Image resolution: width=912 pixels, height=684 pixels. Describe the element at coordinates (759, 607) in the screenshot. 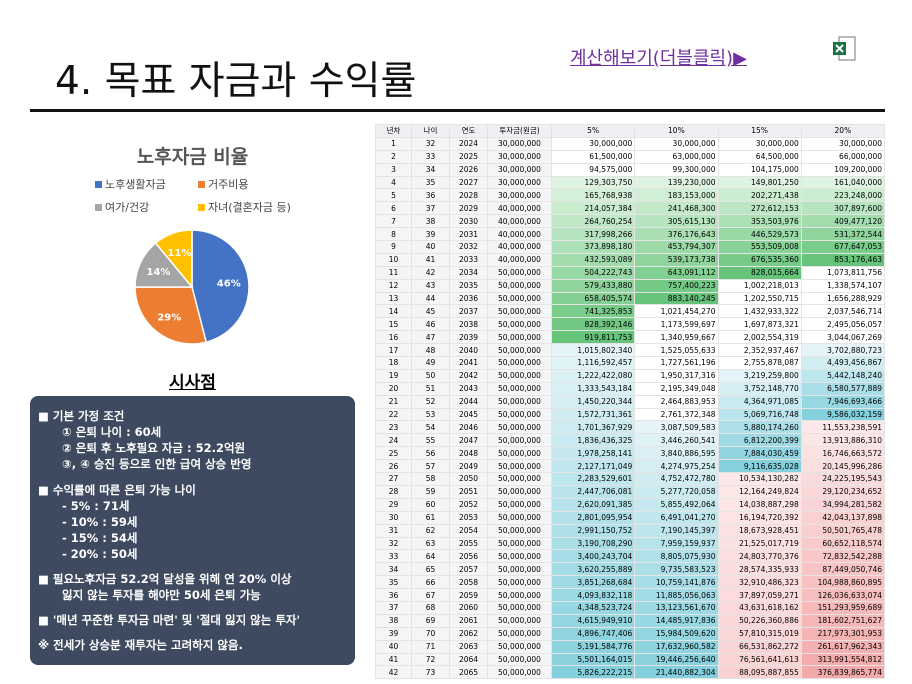

I see `value-cell: 43,631,618,162` at that location.